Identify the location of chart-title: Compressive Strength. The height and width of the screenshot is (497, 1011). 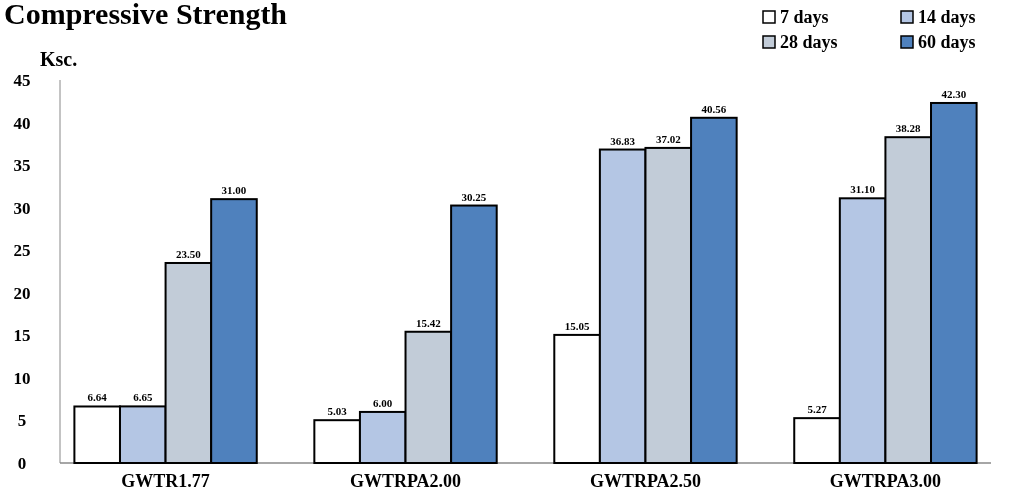
(146, 15).